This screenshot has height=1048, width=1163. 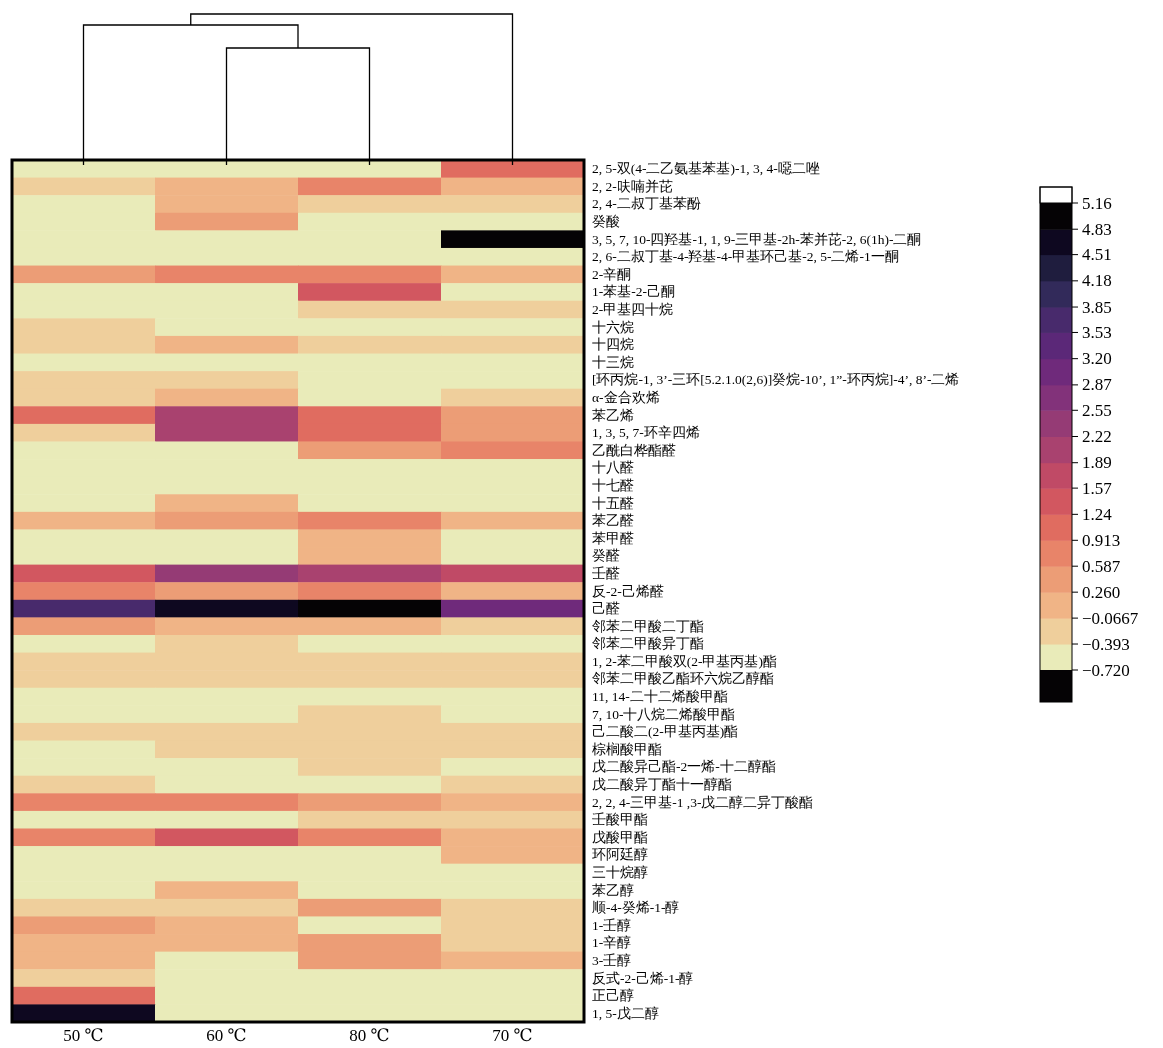 I want to click on y-tick-label: 乙酰白桦酯醛, so click(x=634, y=450).